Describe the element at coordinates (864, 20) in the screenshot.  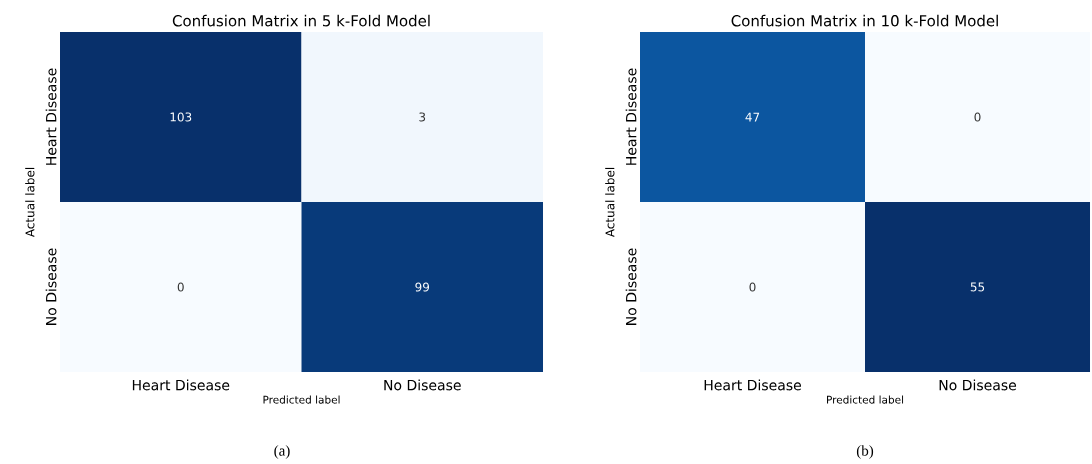
I see `chart-title: Confusion Matrix in 10 k-Fold Model` at that location.